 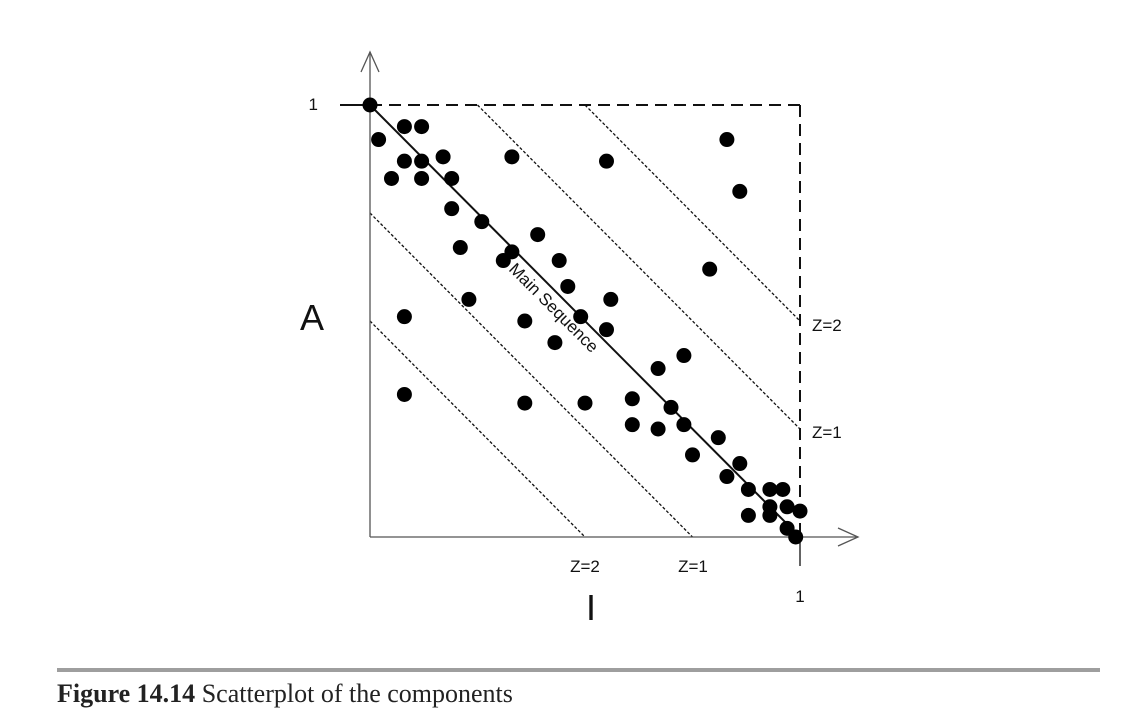 I want to click on caption-rule, so click(x=578, y=670).